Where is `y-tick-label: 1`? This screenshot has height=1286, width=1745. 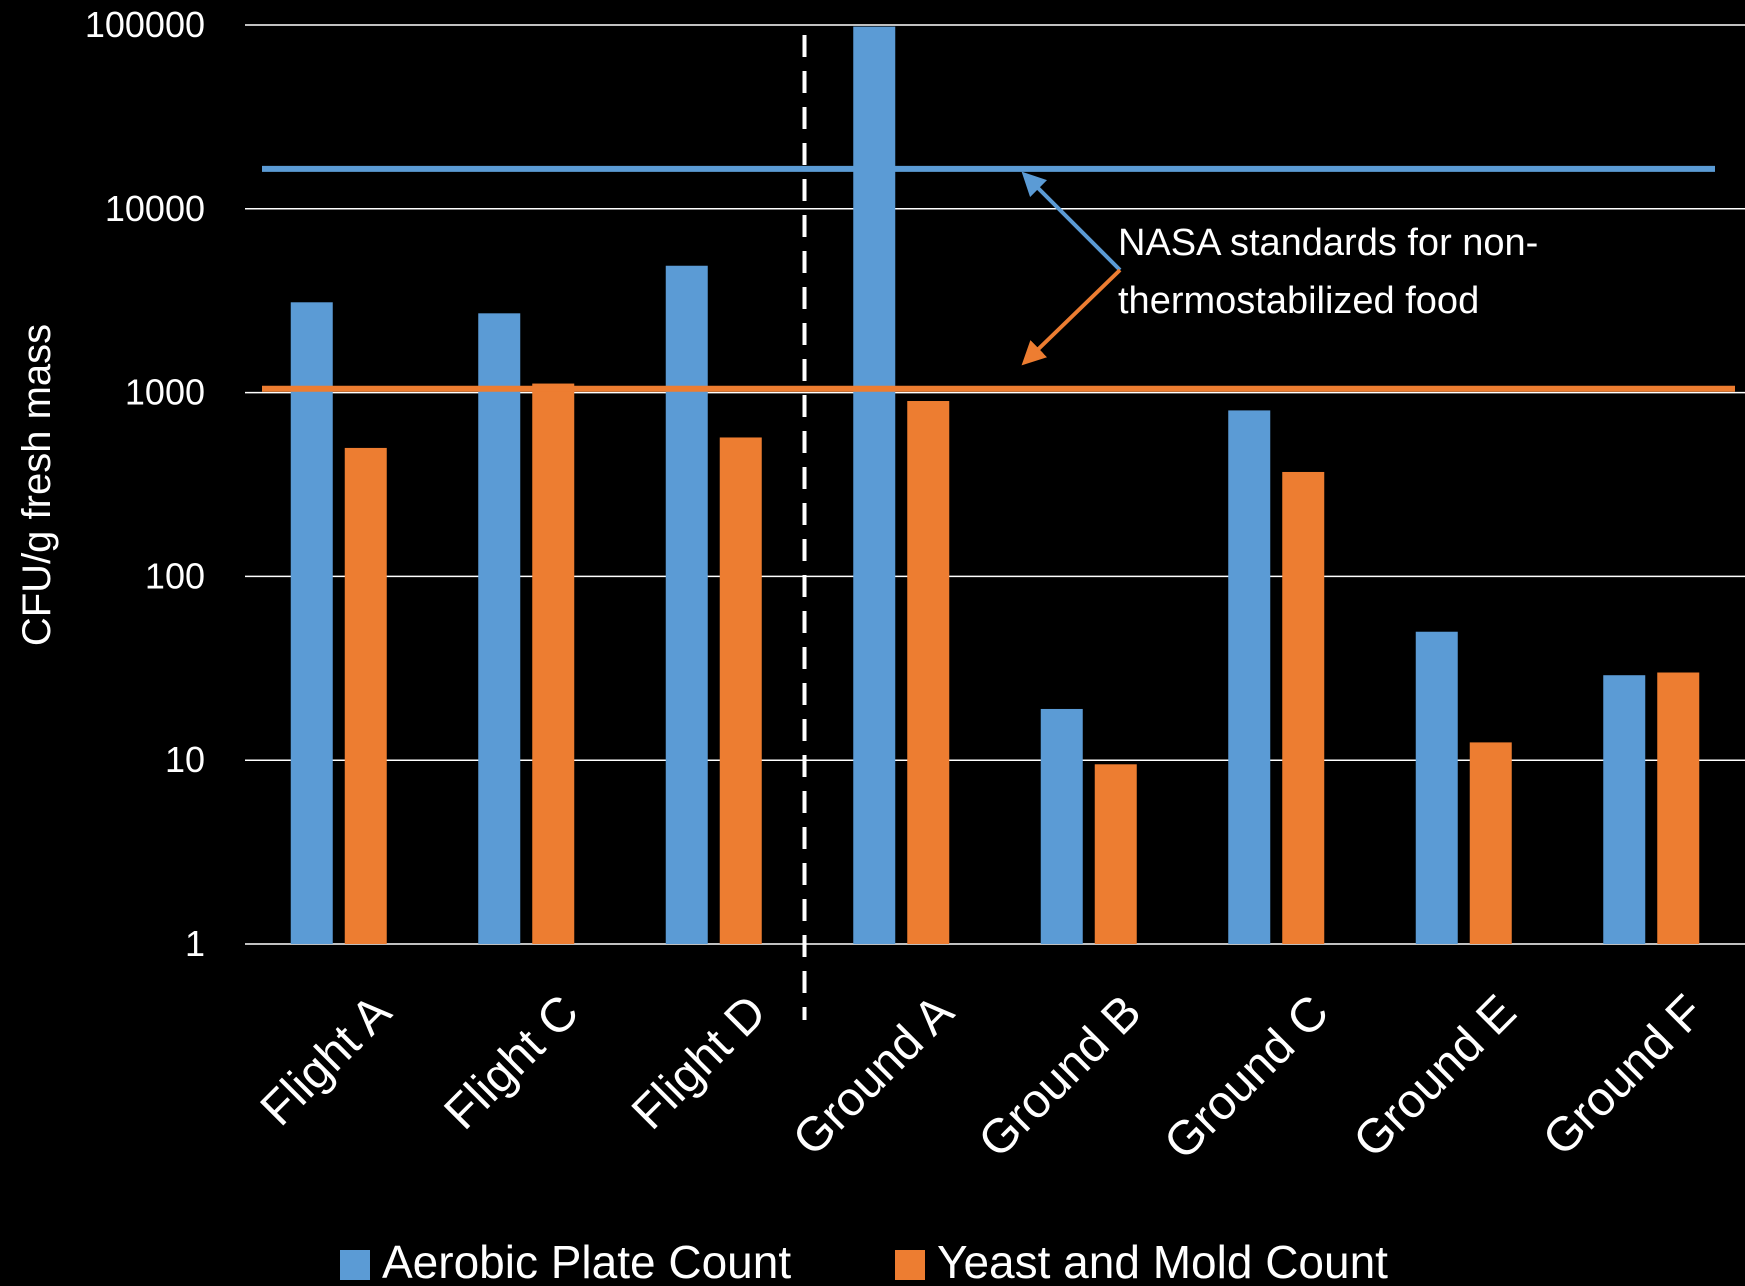 y-tick-label: 1 is located at coordinates (195, 943).